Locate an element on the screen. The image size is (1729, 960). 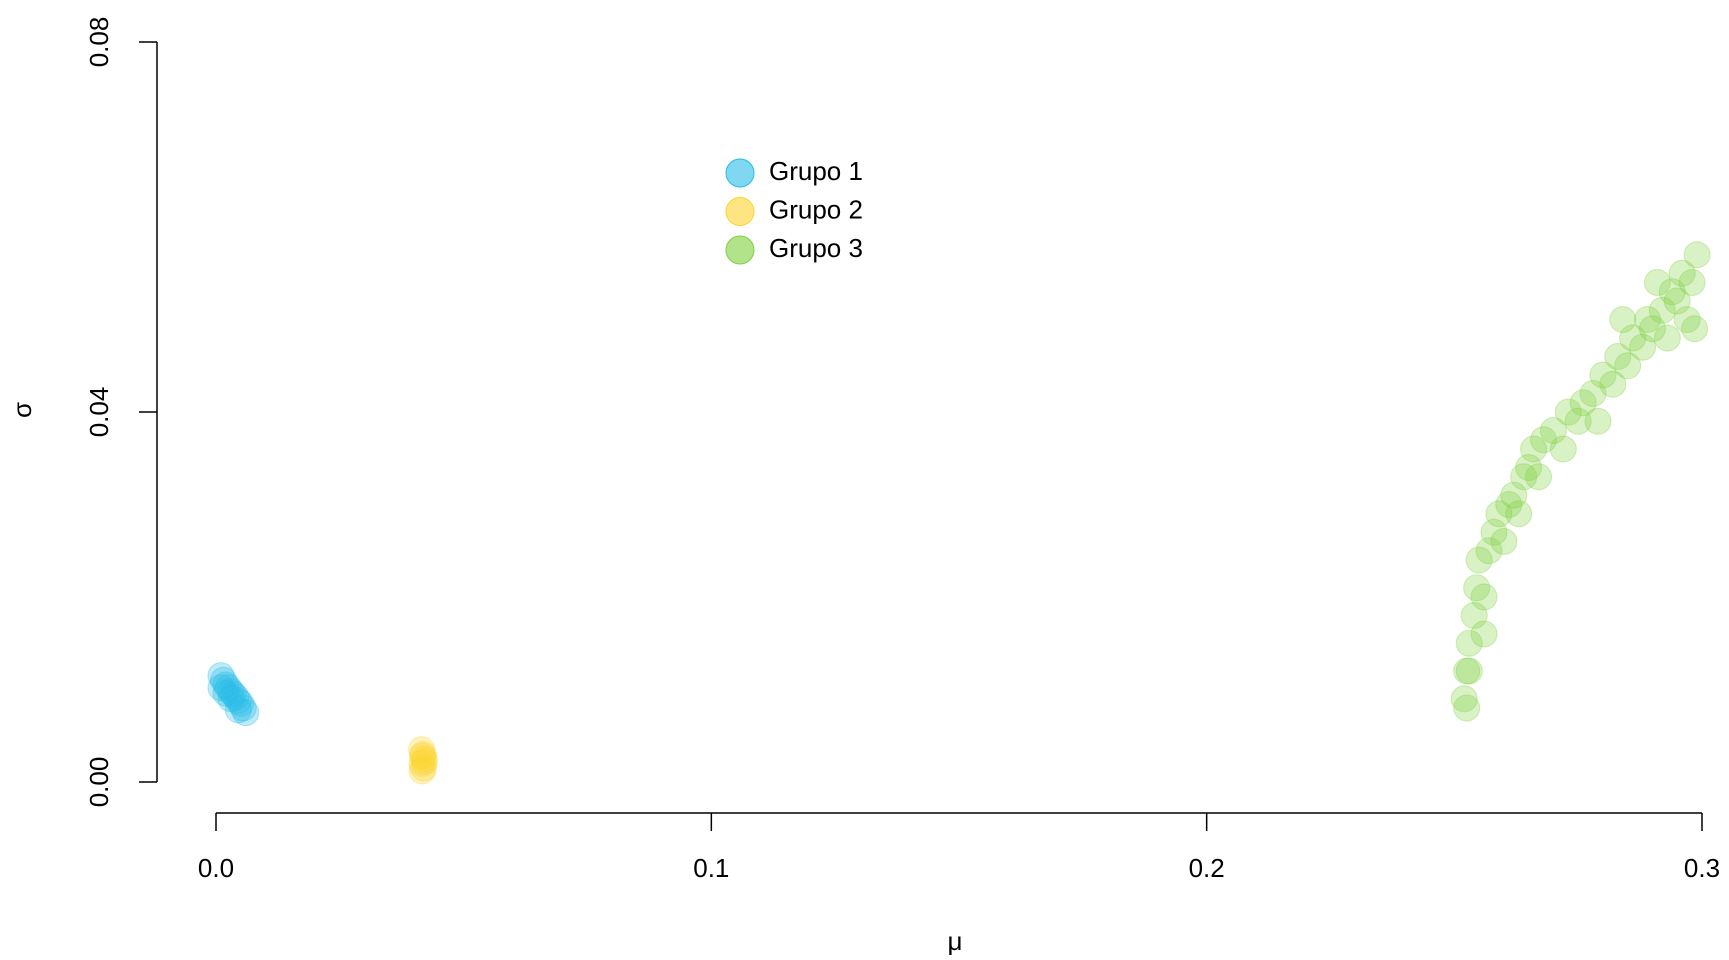
y-axis-label: σ is located at coordinates (22, 410).